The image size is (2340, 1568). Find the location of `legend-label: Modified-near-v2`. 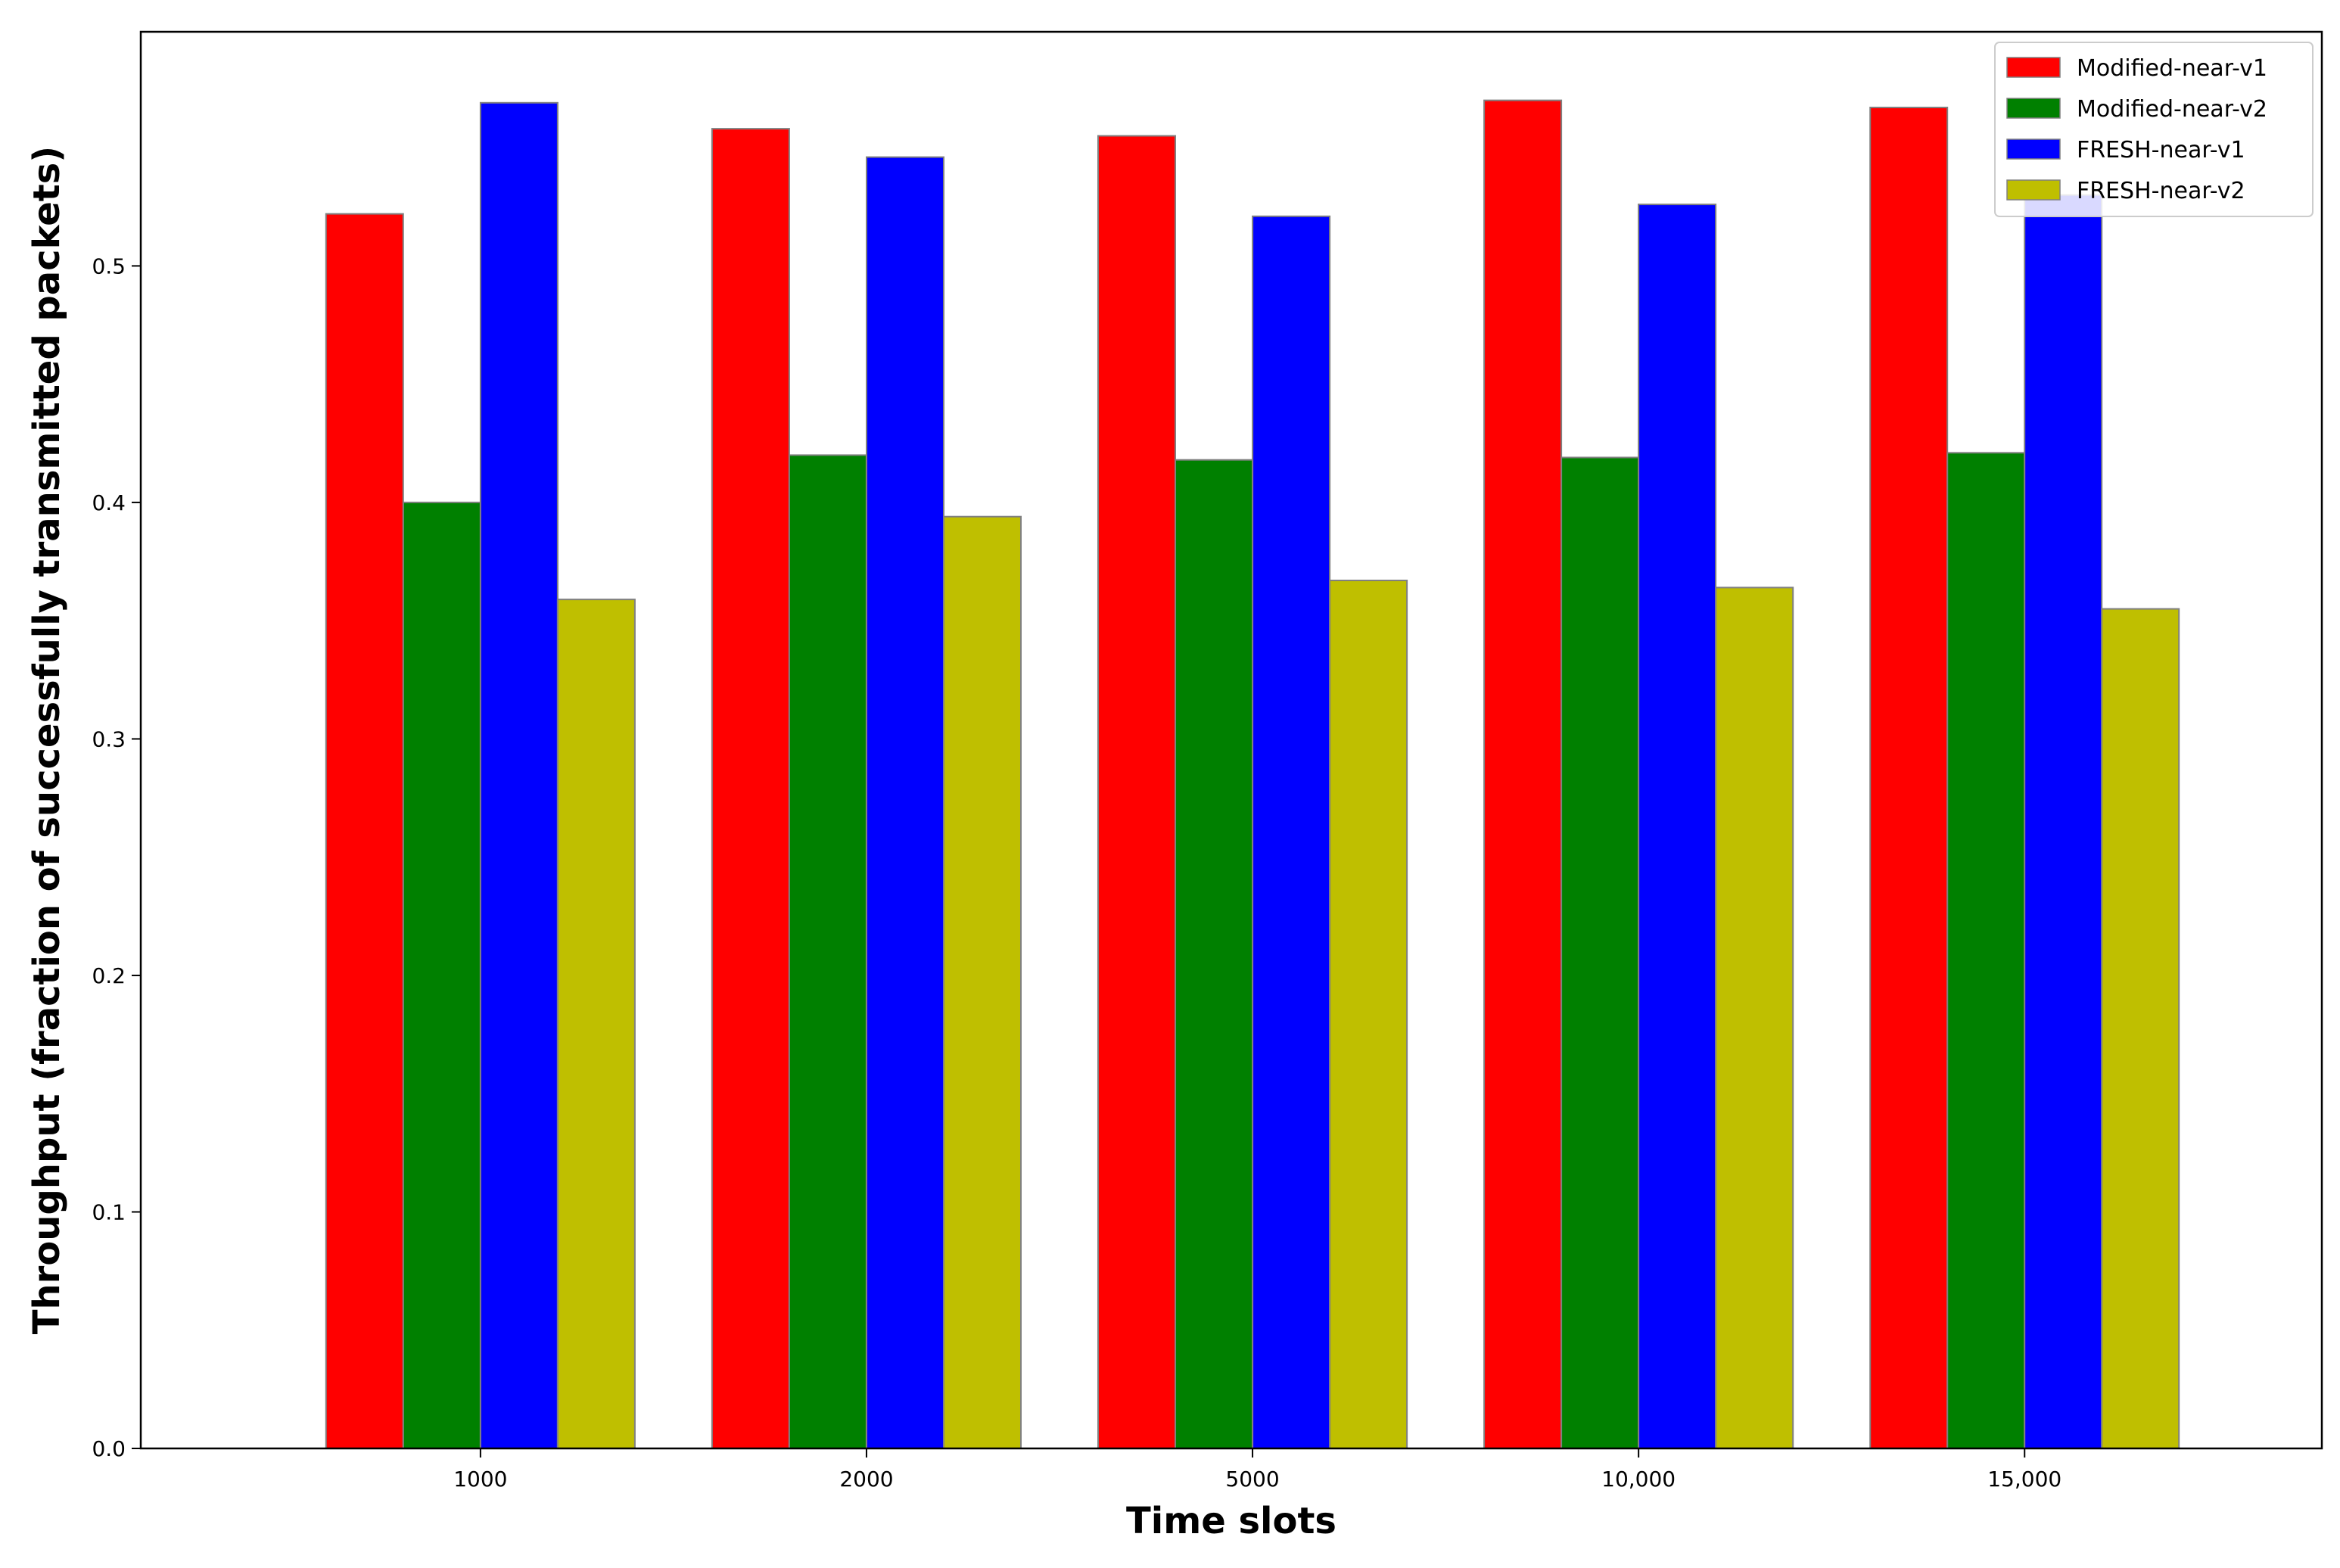

legend-label: Modified-near-v2 is located at coordinates (2172, 109).